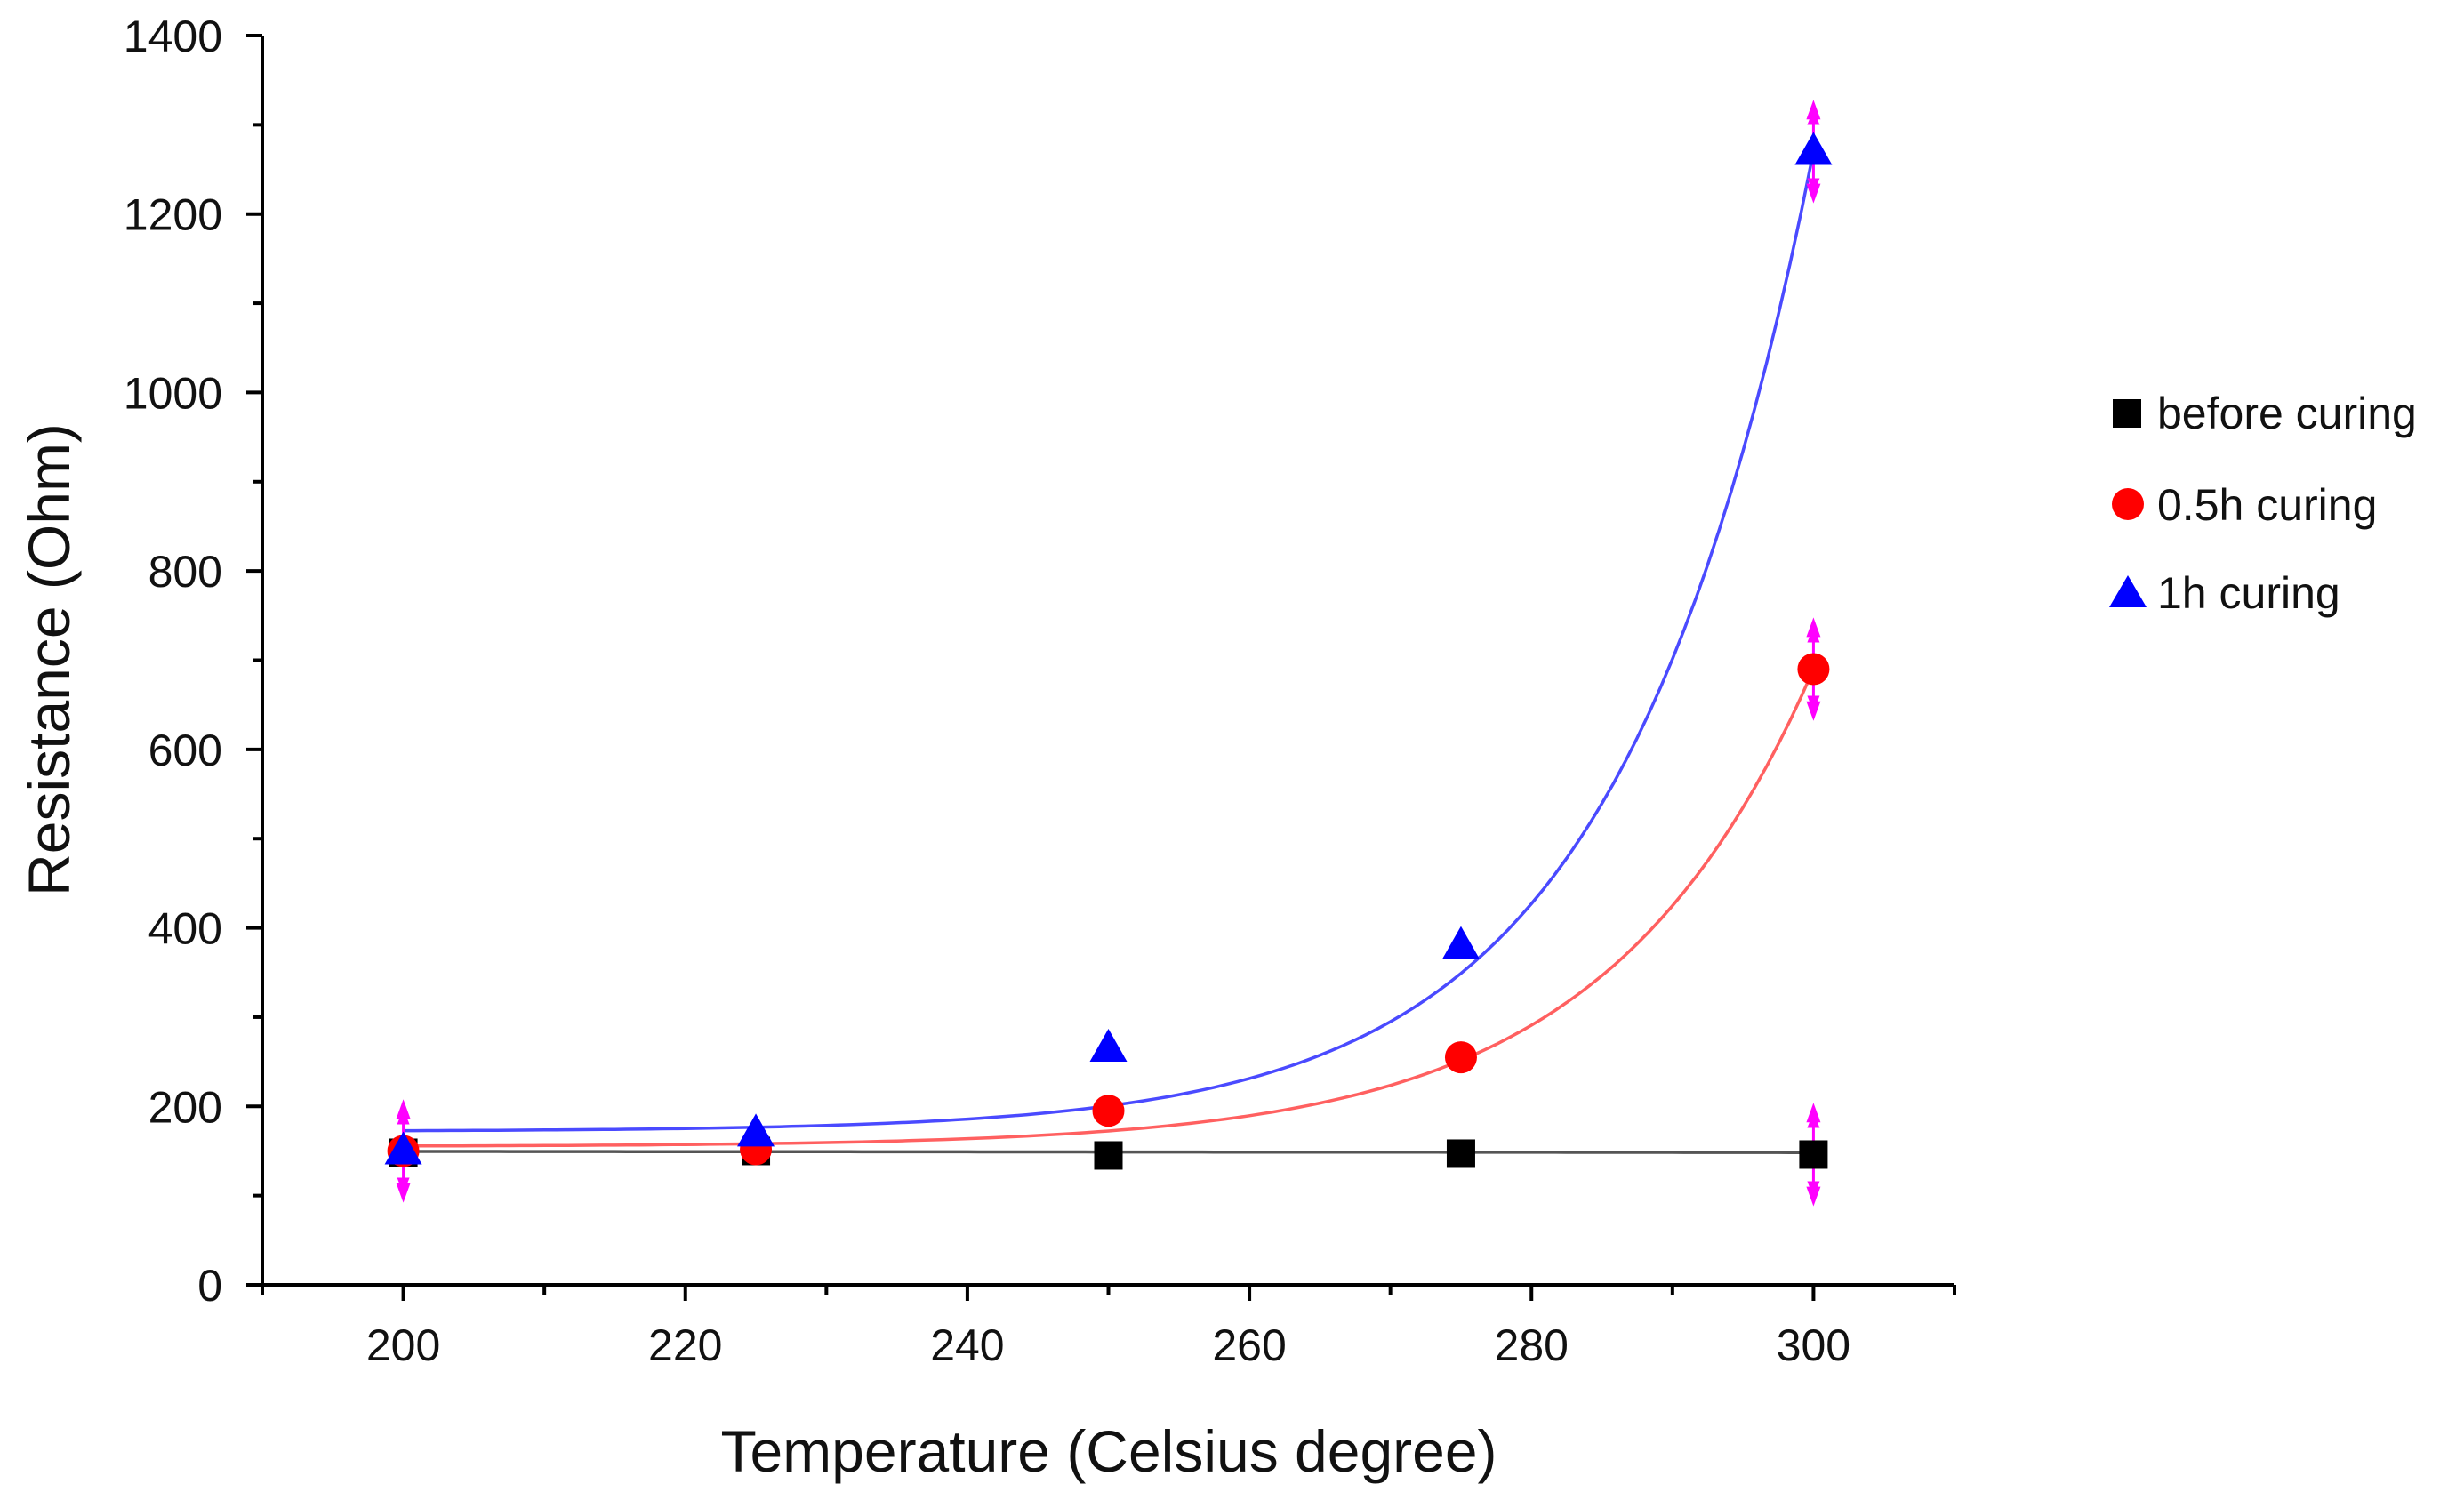 The width and height of the screenshot is (2464, 1508). I want to click on y-tick-label: 800, so click(185, 572).